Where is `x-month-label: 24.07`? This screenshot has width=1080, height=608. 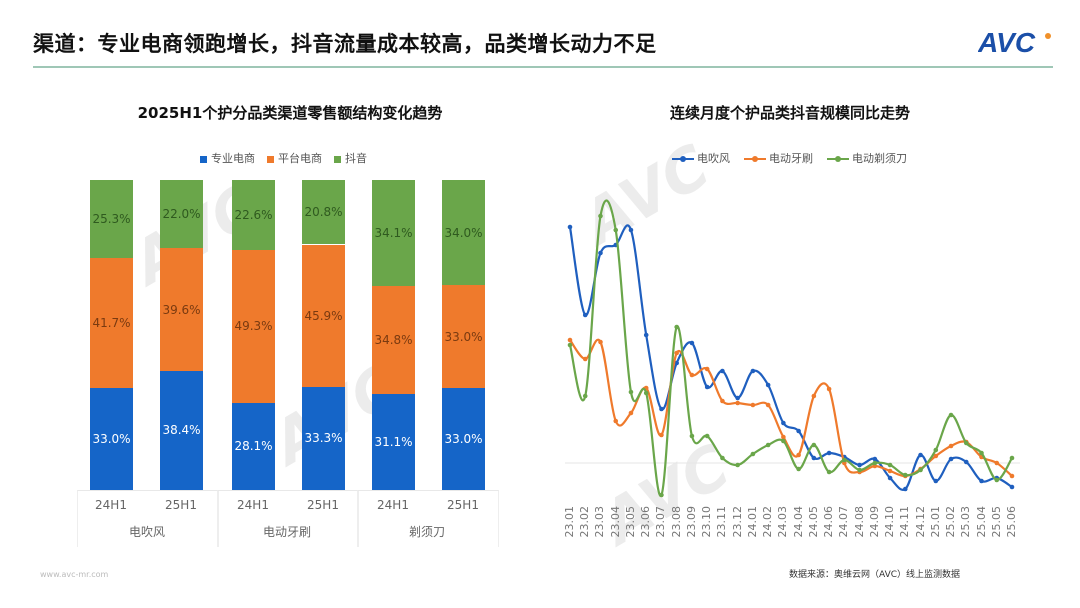
x-month-label: 24.07 is located at coordinates (844, 522).